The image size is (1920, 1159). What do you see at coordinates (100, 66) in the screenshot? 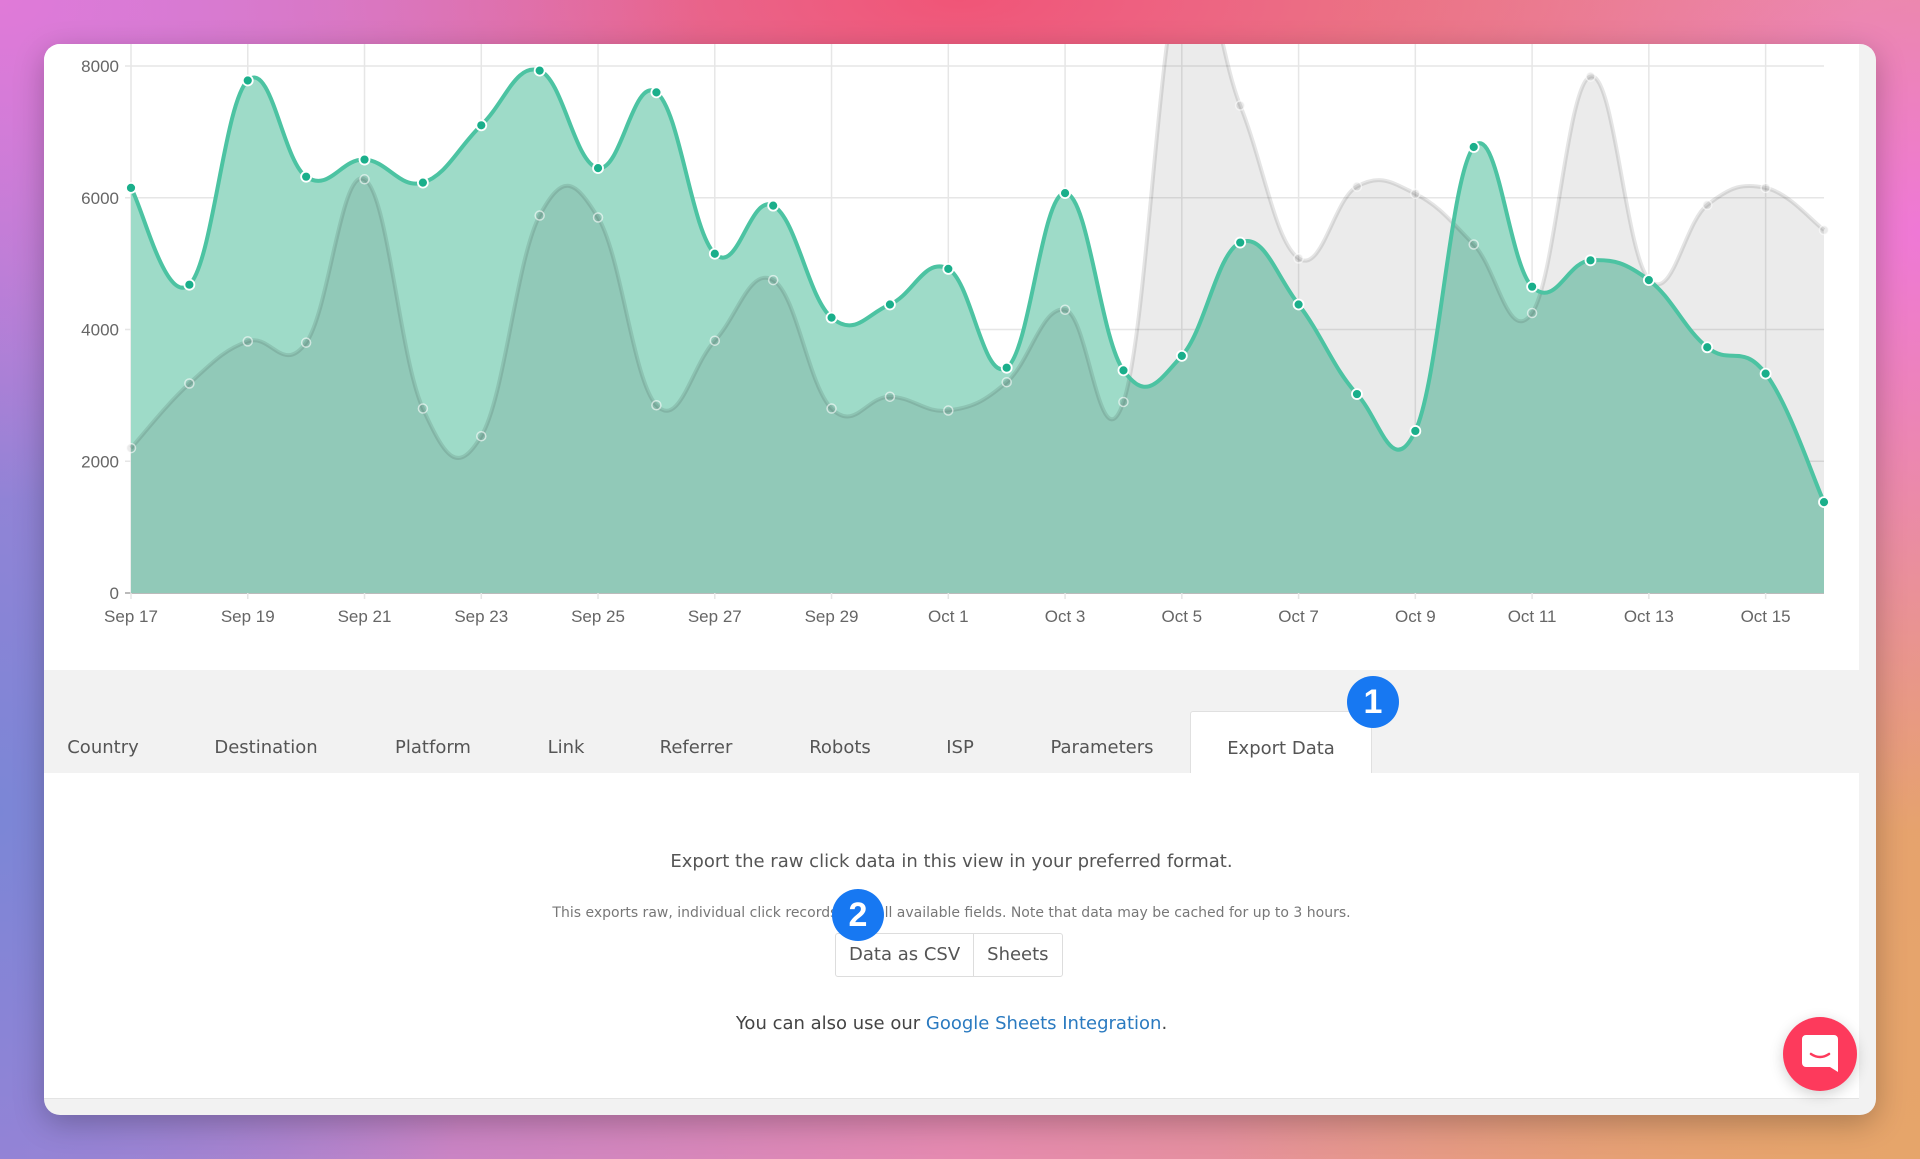
I see `y-tick-label: 8000` at bounding box center [100, 66].